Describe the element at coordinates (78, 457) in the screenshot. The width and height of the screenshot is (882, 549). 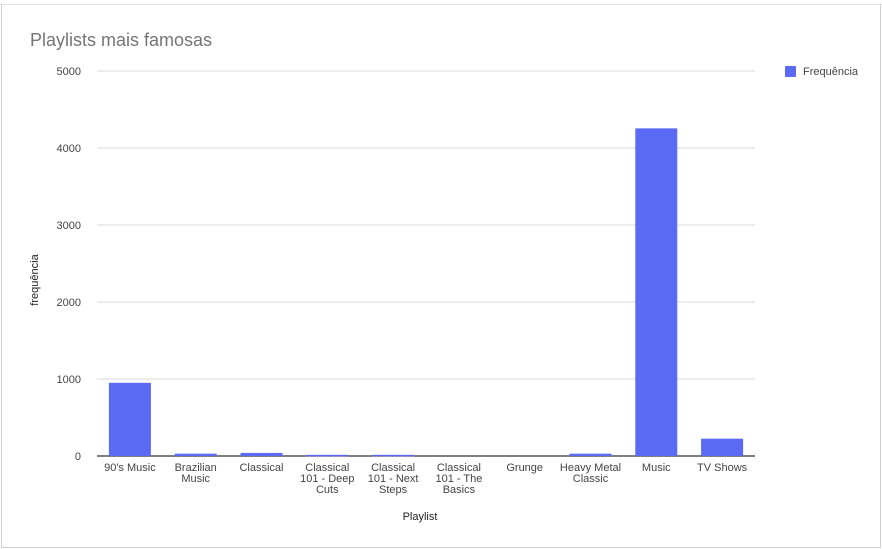
I see `y-tick-label: 0` at that location.